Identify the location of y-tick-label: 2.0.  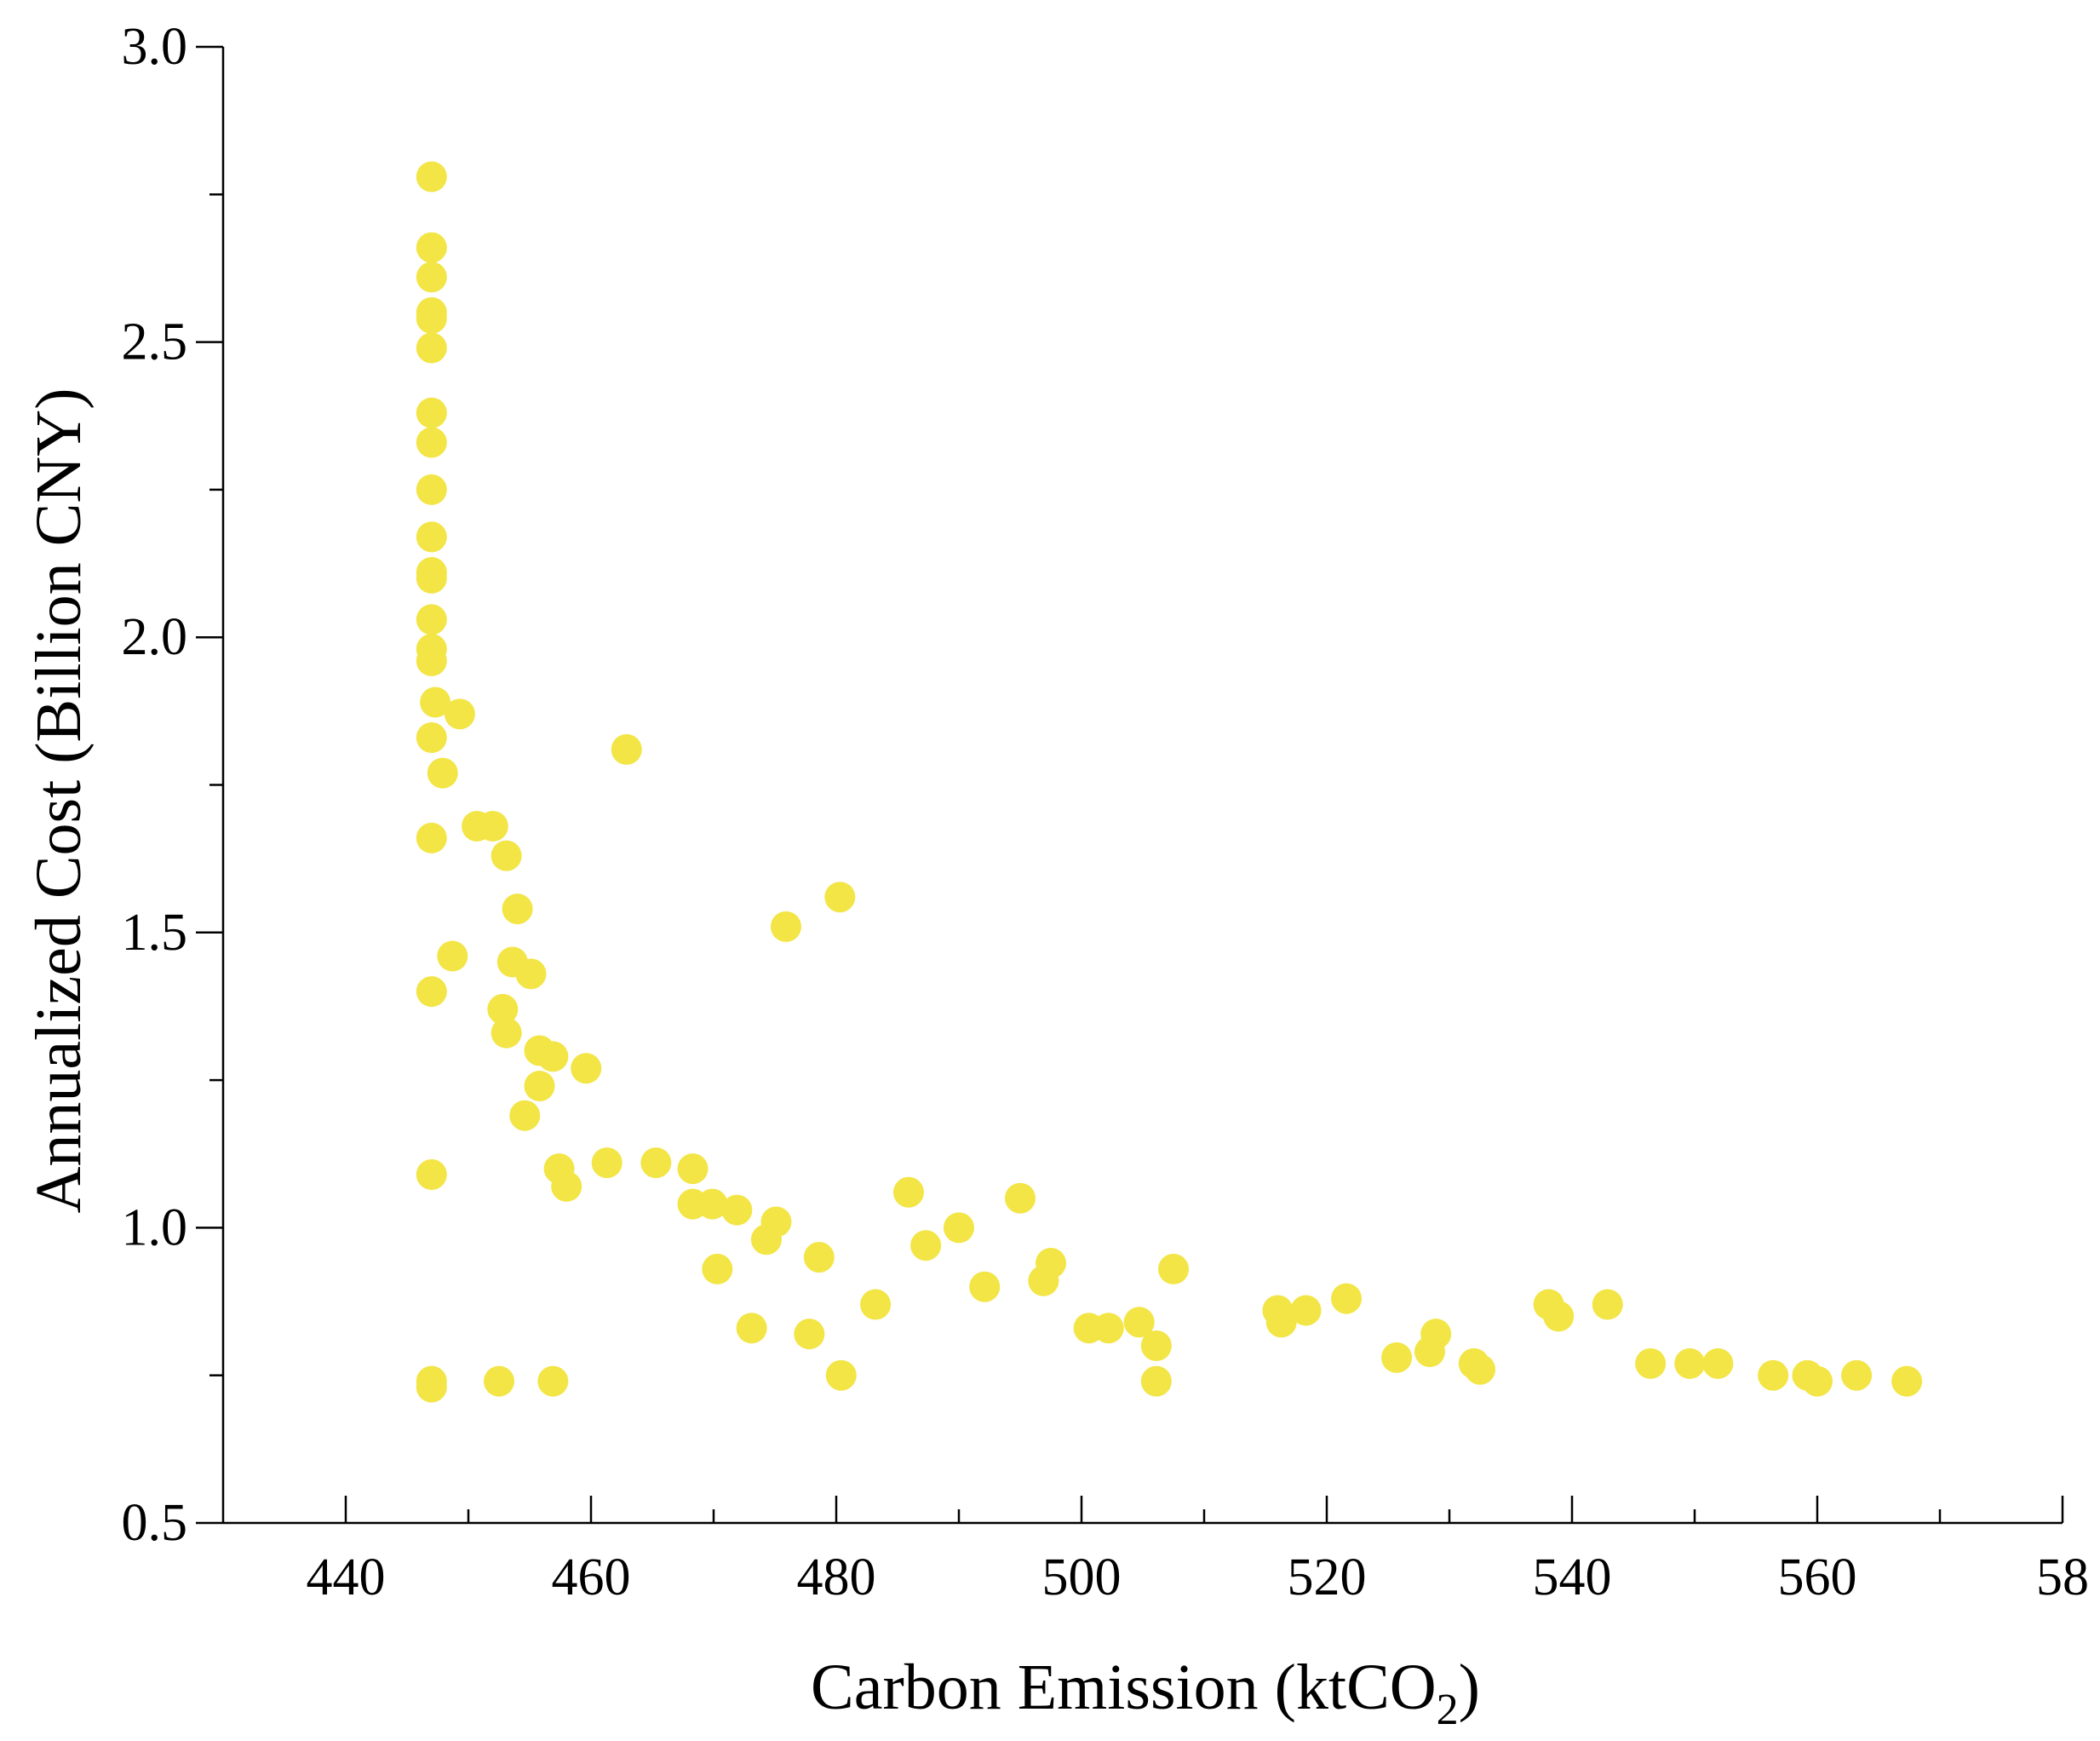
(155, 637).